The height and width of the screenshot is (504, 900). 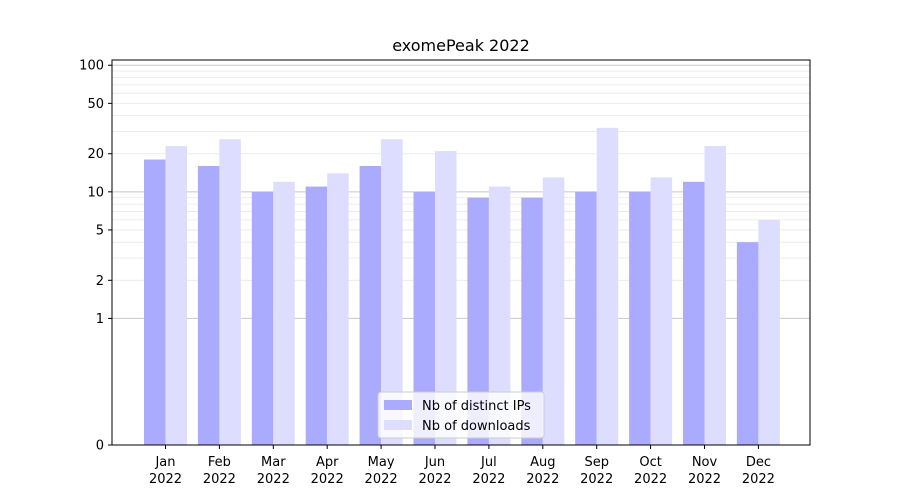 I want to click on x-tick-label-month: Feb, so click(x=219, y=462).